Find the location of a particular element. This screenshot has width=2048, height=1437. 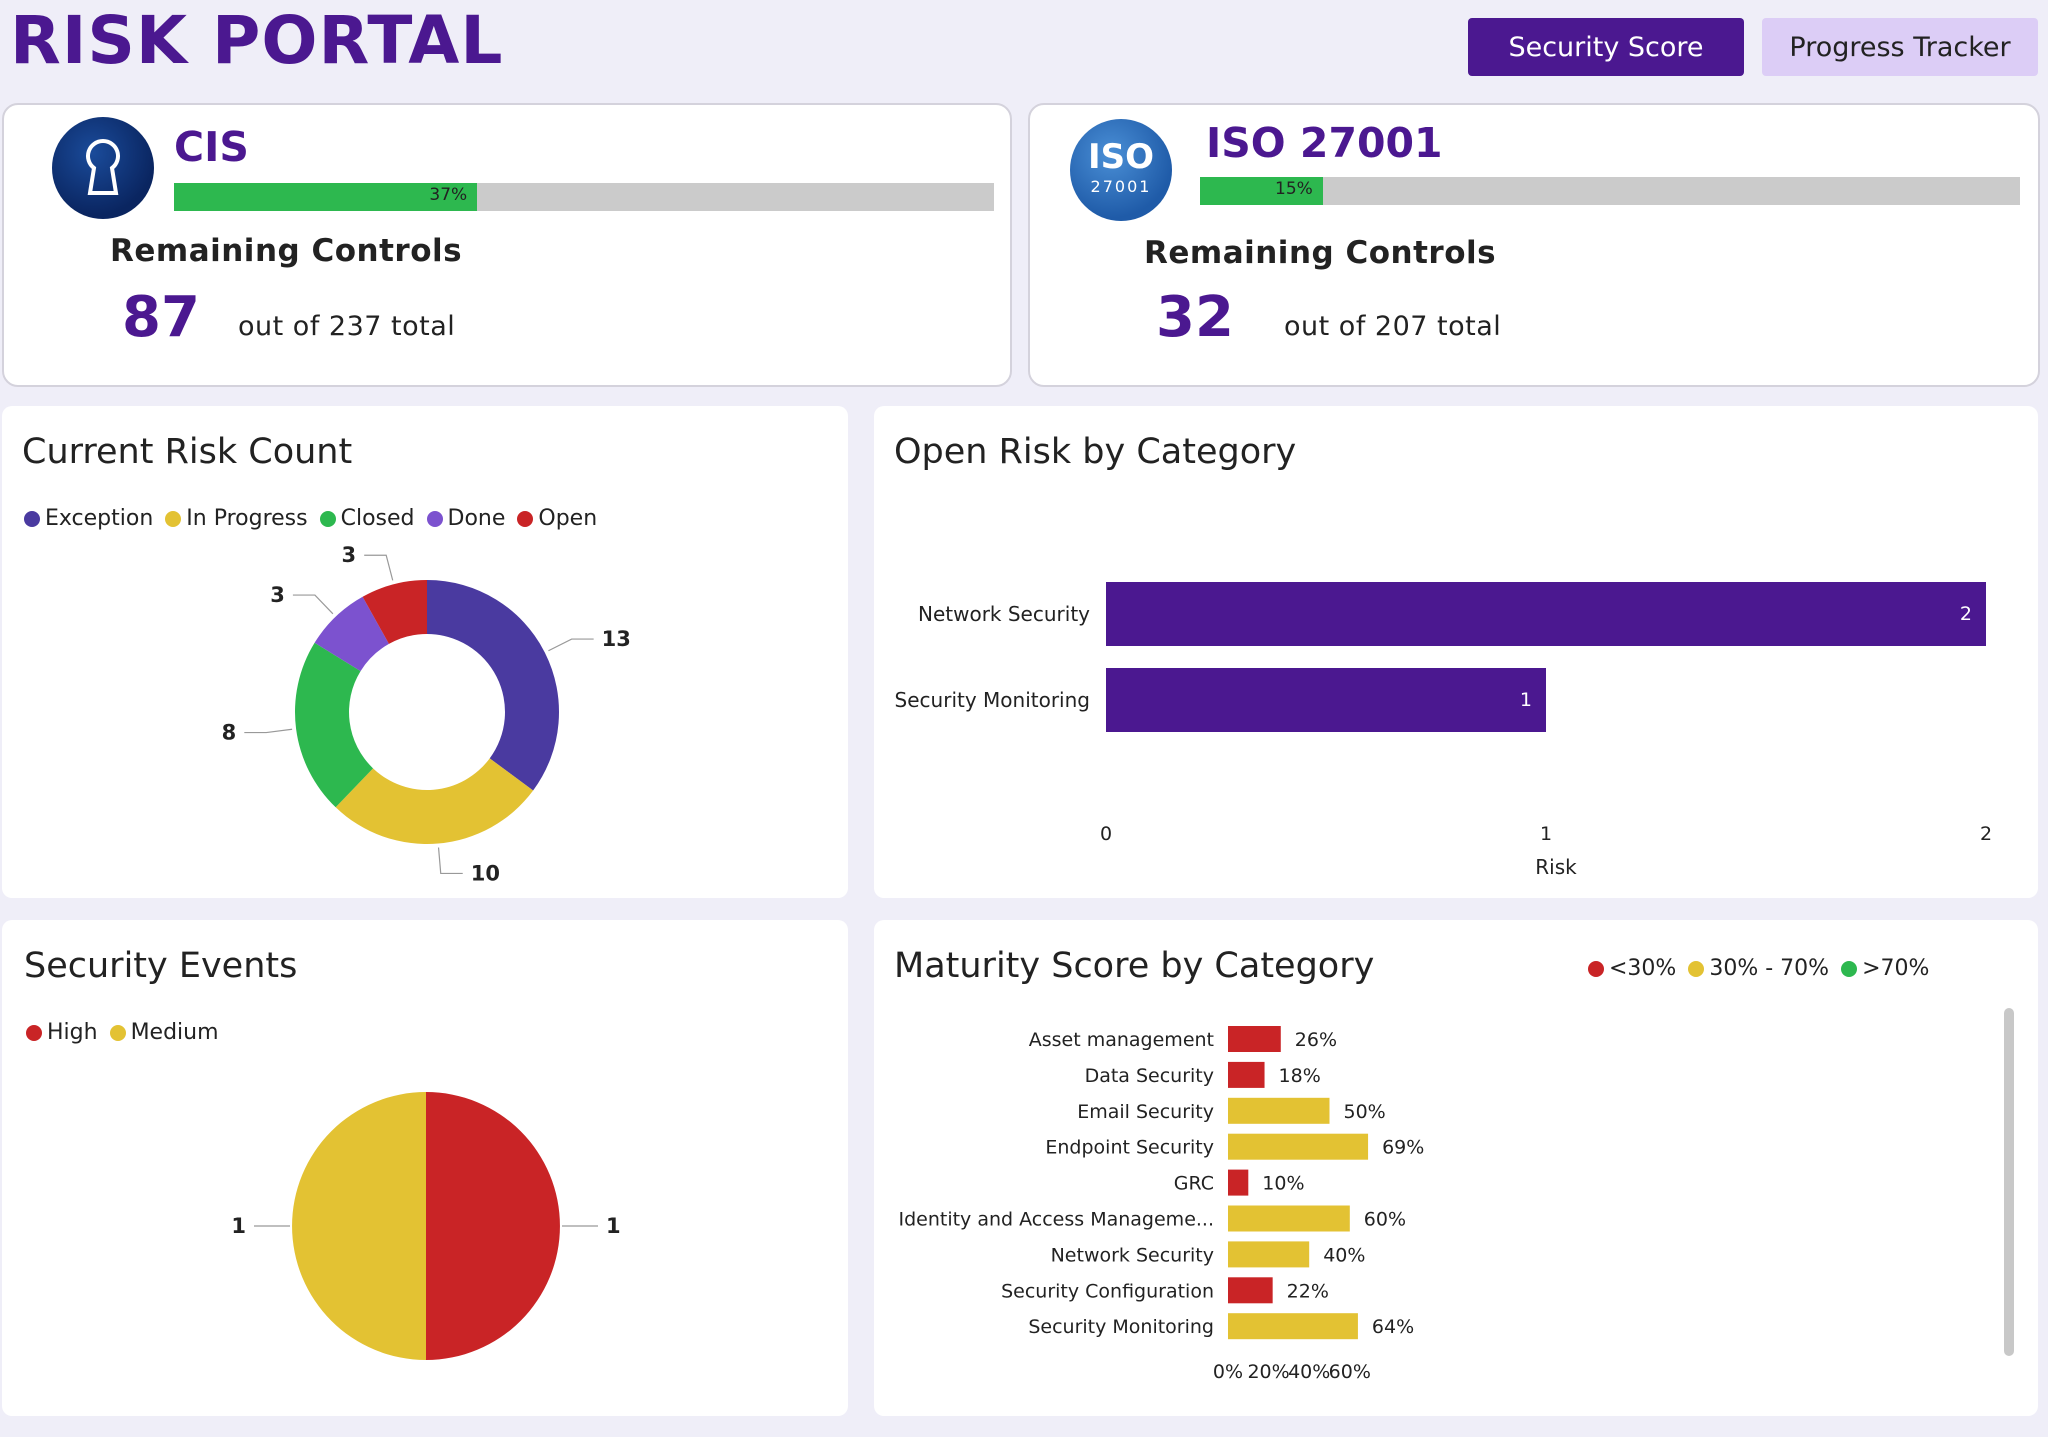

framework-name: ISO 27001 is located at coordinates (1324, 143).